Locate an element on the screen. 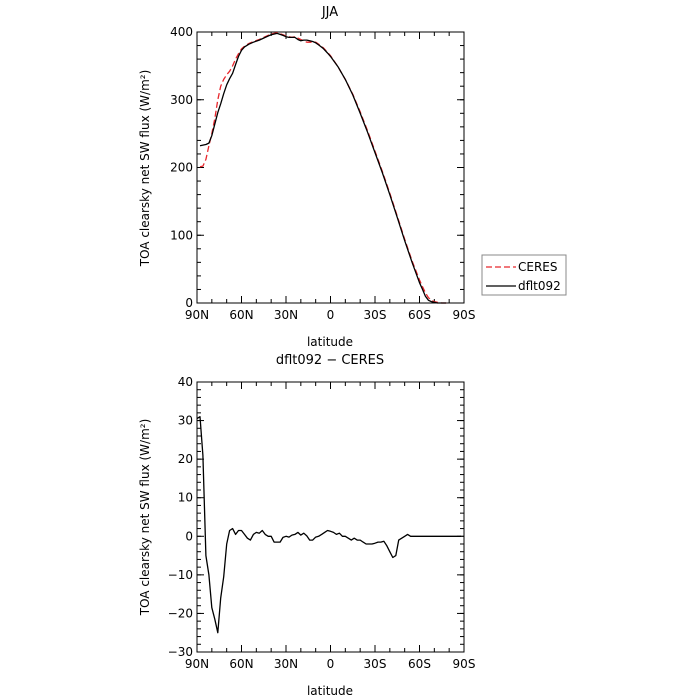 The image size is (700, 700). y-tick-label: −20 is located at coordinates (180, 613).